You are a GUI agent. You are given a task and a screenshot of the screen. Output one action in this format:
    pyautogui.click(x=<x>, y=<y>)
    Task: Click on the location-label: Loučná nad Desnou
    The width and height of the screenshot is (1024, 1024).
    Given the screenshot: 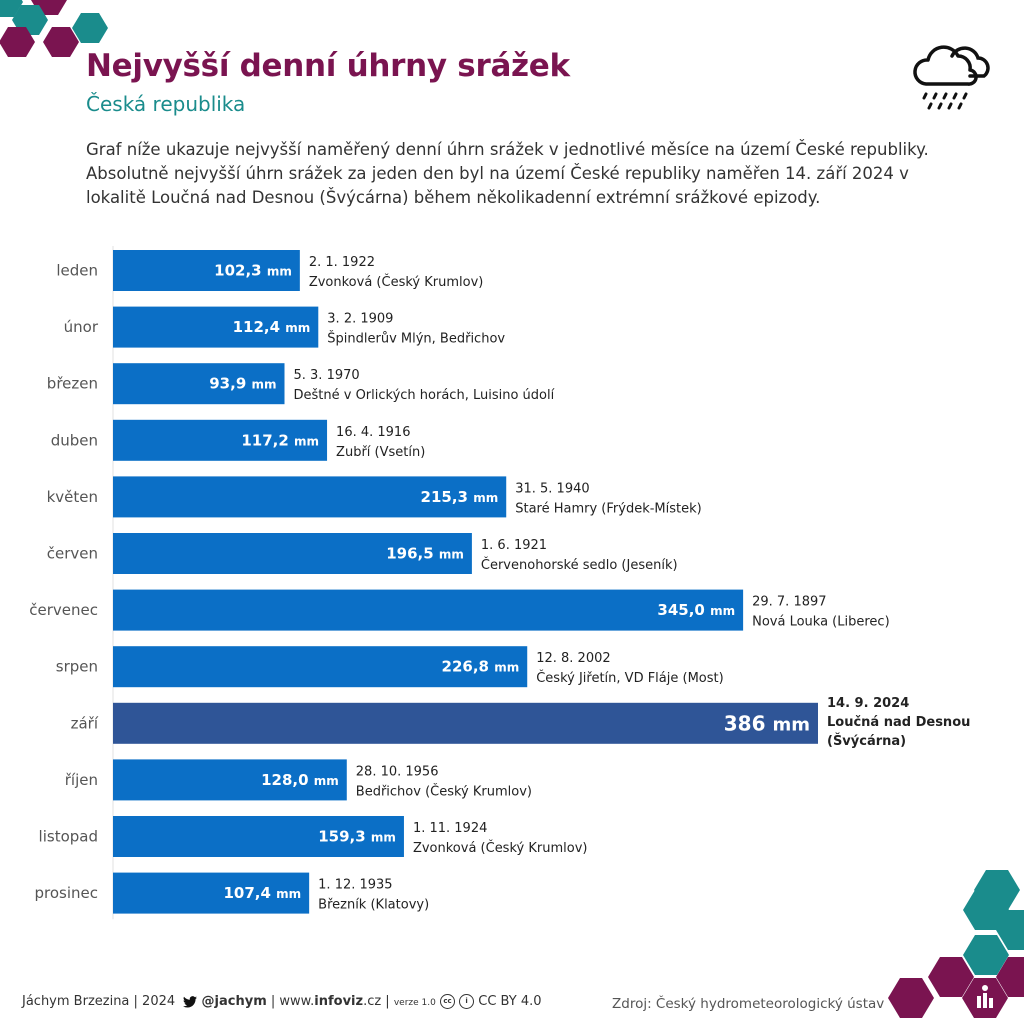 What is the action you would take?
    pyautogui.click(x=898, y=722)
    